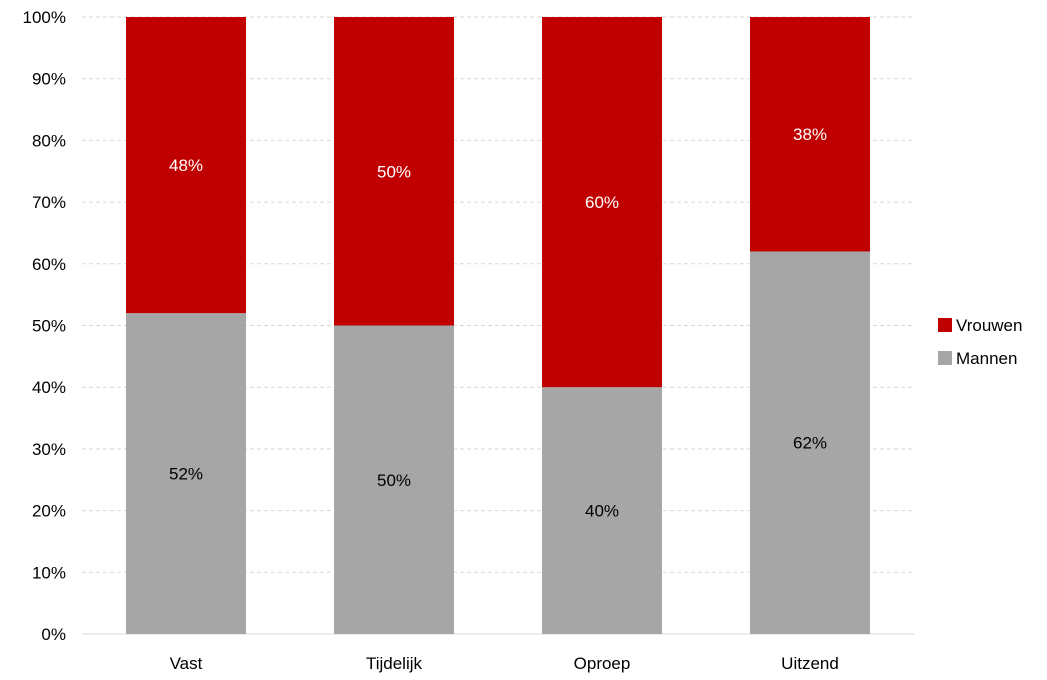  What do you see at coordinates (504, 663) in the screenshot?
I see `x-axis: Vast Tijdelijk Oproep Uitzend` at bounding box center [504, 663].